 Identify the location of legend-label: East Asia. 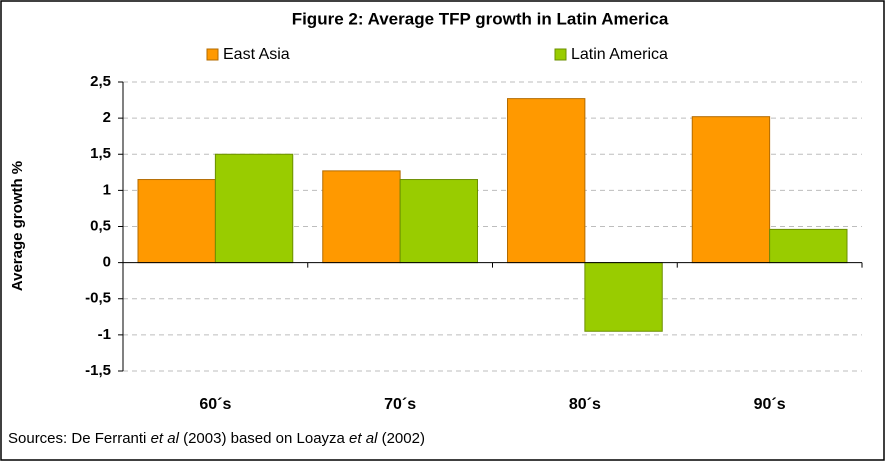
(256, 54).